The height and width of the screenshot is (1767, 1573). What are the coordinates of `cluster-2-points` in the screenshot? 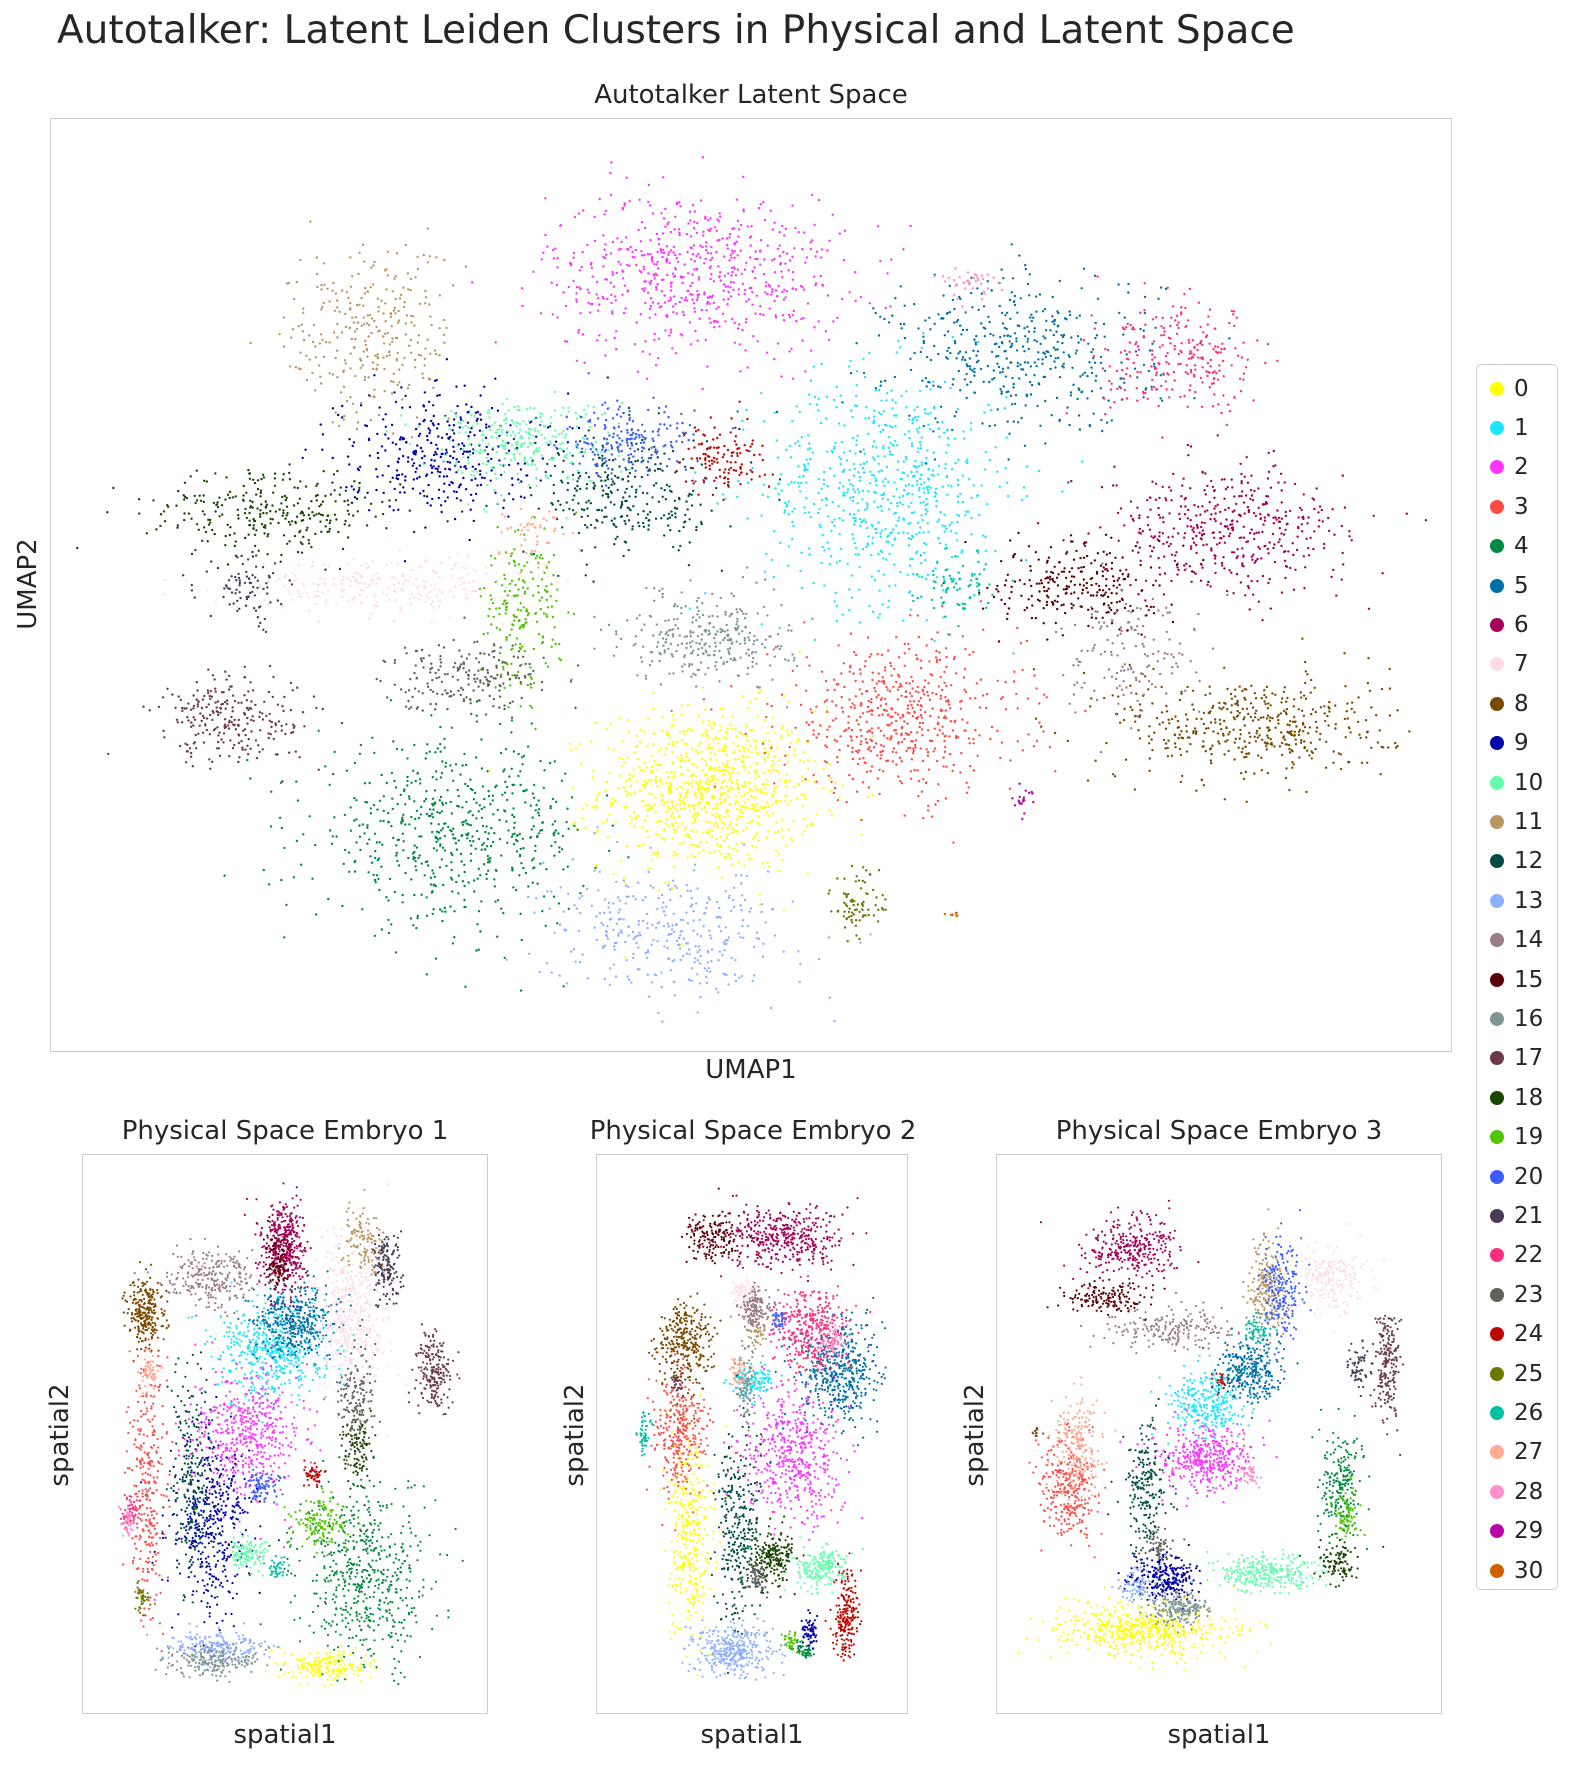 It's located at (691, 273).